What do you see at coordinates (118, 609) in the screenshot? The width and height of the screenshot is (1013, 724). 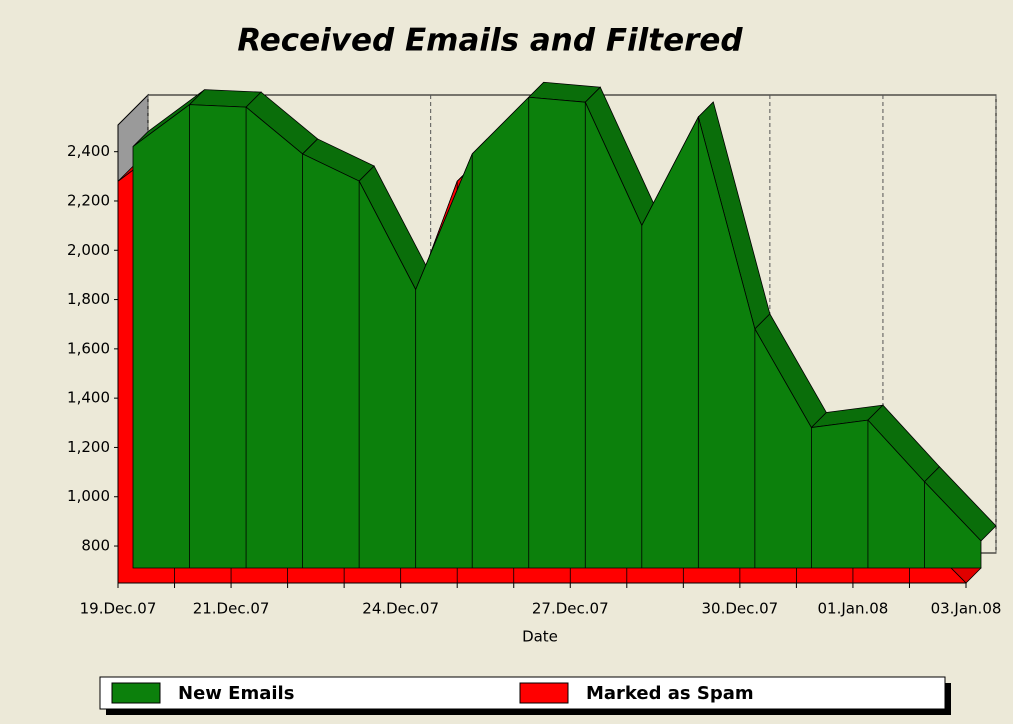 I see `x-tick-label: 19.Dec.07` at bounding box center [118, 609].